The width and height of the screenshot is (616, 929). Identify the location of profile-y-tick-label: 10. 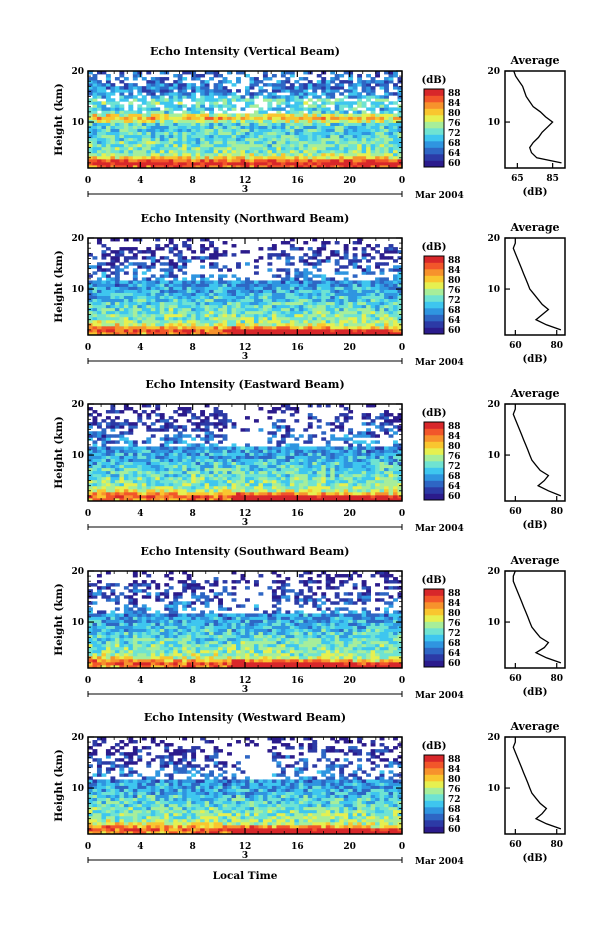
(493, 290).